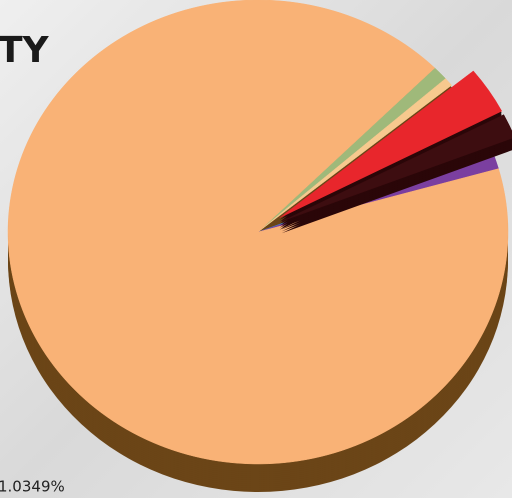  I want to click on annotation: 1.0349%, so click(32, 487).